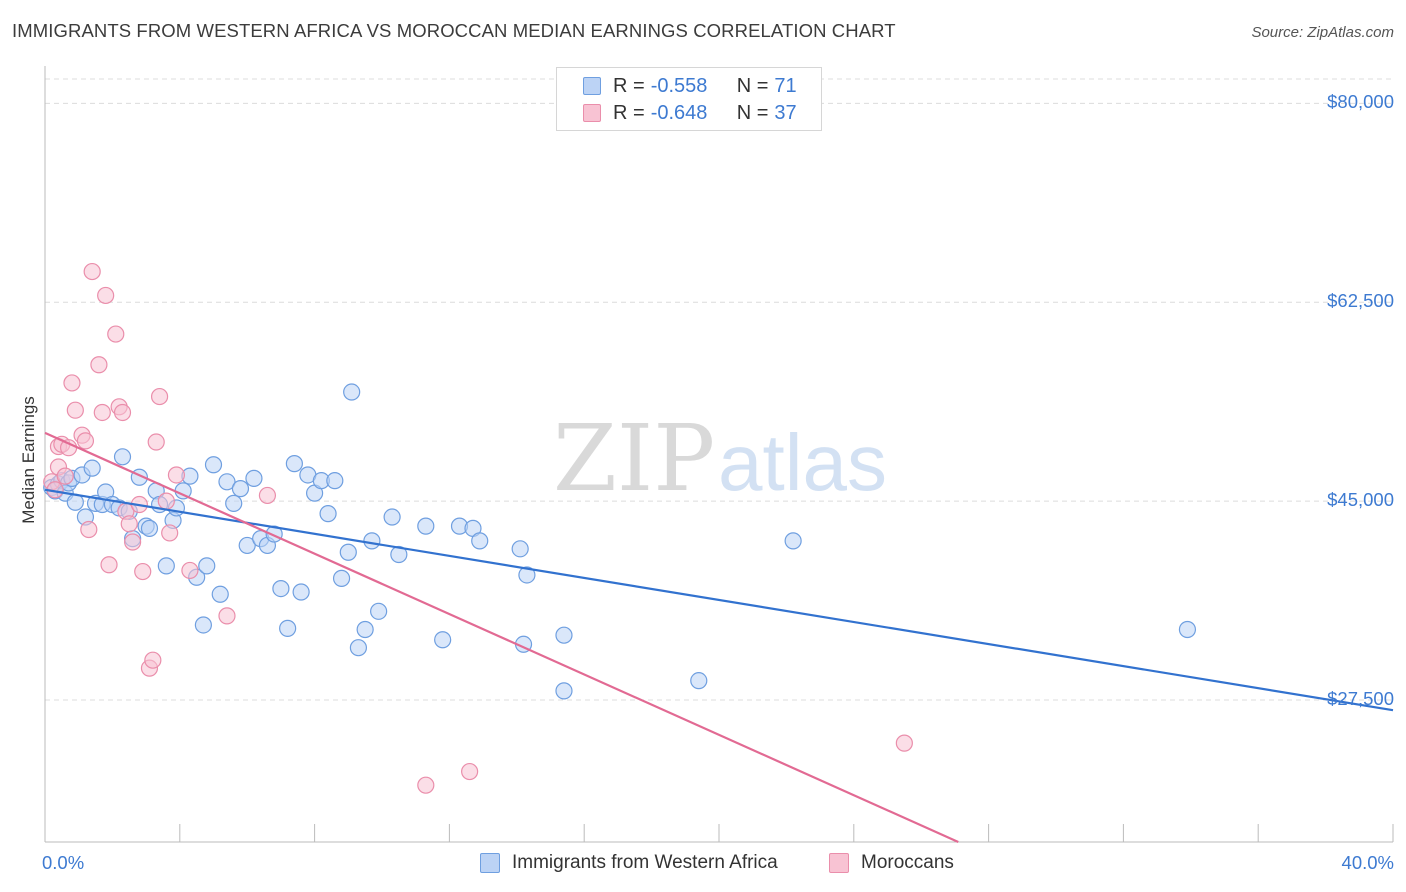  Describe the element at coordinates (1360, 500) in the screenshot. I see `y-tick-label: $45,000` at that location.